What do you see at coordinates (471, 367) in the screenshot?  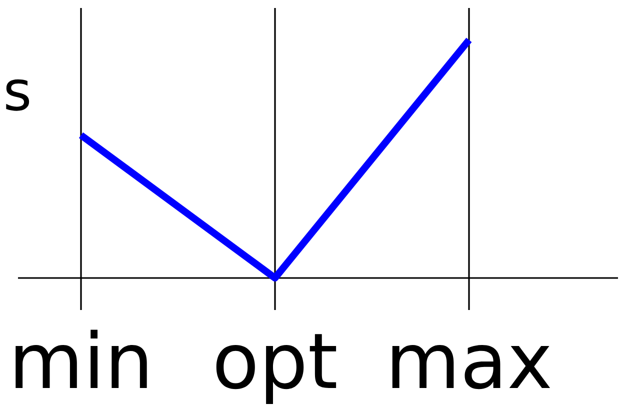 I see `x-tick-label: max` at bounding box center [471, 367].